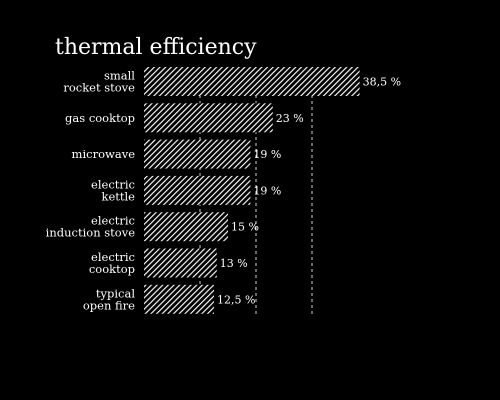 The image size is (500, 400). What do you see at coordinates (118, 196) in the screenshot?
I see `category-label: kettle` at bounding box center [118, 196].